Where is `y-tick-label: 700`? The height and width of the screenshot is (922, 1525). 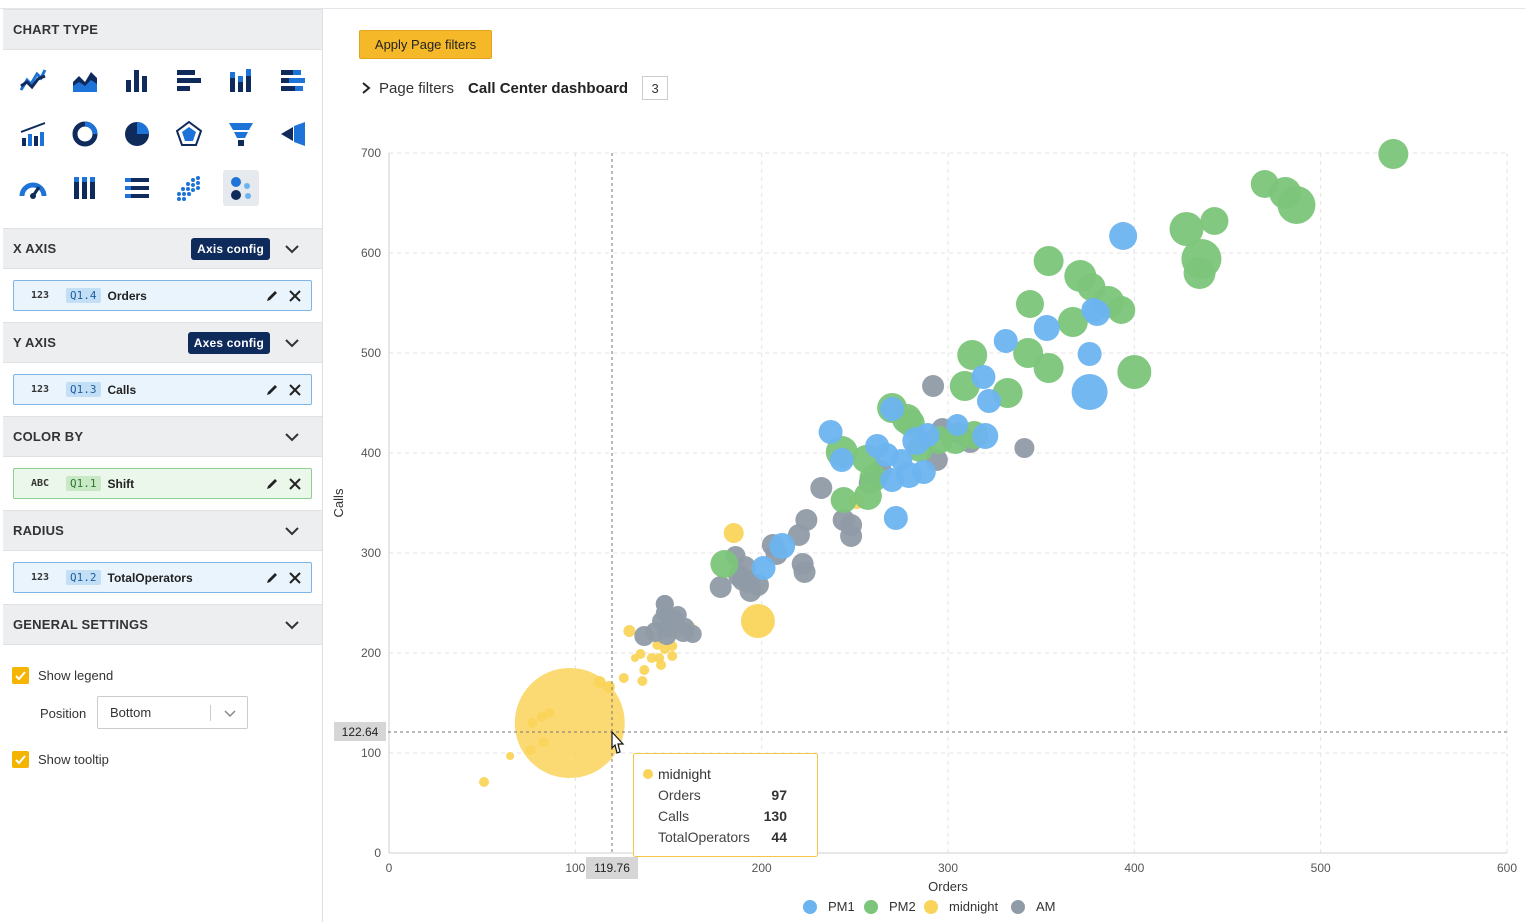
y-tick-label: 700 is located at coordinates (371, 153).